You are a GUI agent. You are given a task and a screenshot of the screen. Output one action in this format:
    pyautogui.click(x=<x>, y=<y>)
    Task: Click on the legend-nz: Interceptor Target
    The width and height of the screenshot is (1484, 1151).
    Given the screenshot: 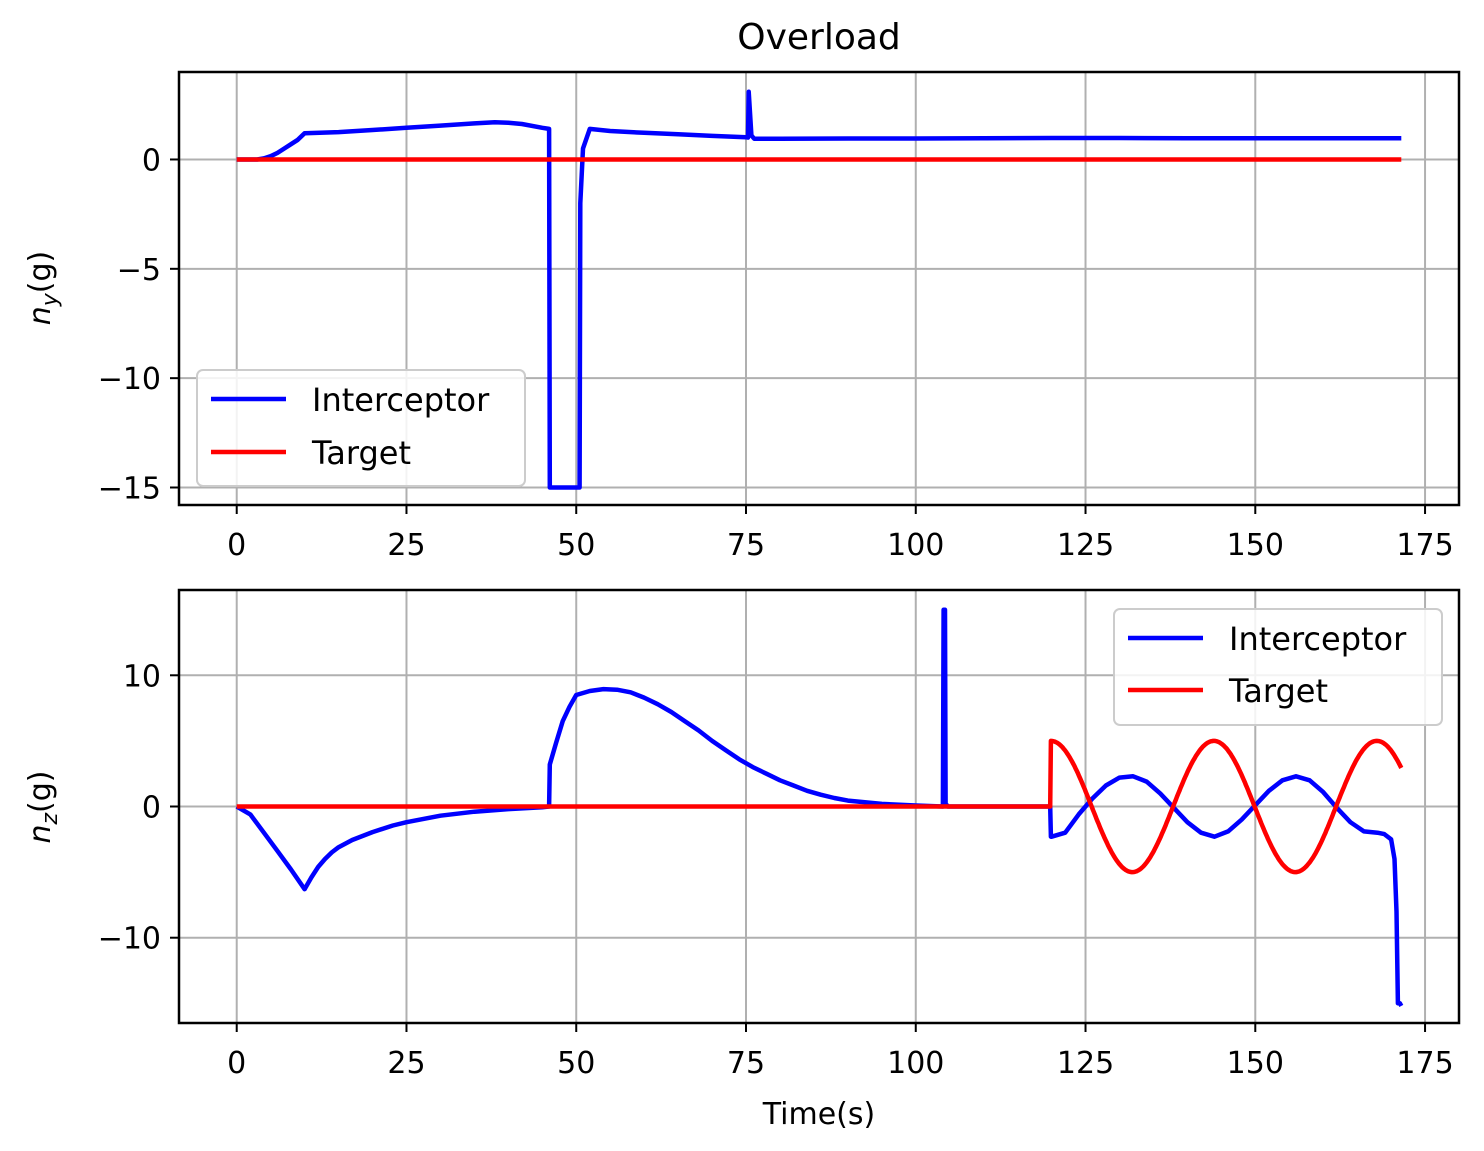 What is the action you would take?
    pyautogui.click(x=1278, y=667)
    